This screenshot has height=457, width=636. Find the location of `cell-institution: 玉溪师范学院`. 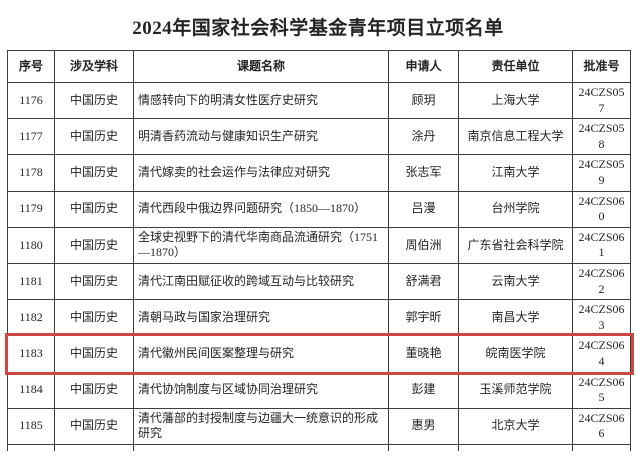

cell-institution: 玉溪师范学院 is located at coordinates (515, 390).